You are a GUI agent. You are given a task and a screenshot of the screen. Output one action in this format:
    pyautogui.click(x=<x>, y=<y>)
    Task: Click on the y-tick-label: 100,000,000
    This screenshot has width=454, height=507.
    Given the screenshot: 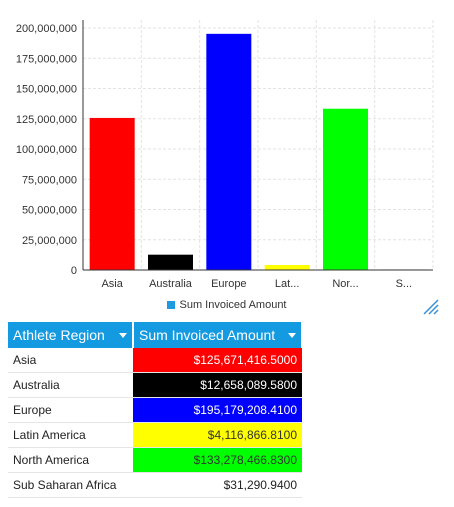 What is the action you would take?
    pyautogui.click(x=46, y=150)
    